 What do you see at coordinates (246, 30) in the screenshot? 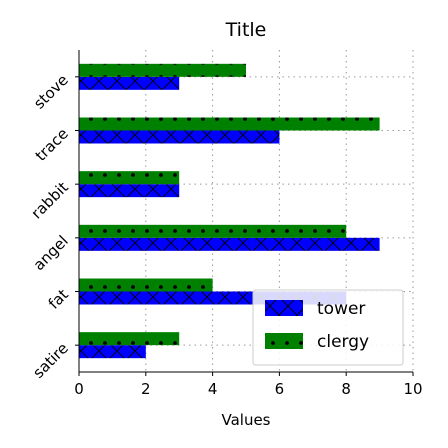
I see `chart-title: Title` at bounding box center [246, 30].